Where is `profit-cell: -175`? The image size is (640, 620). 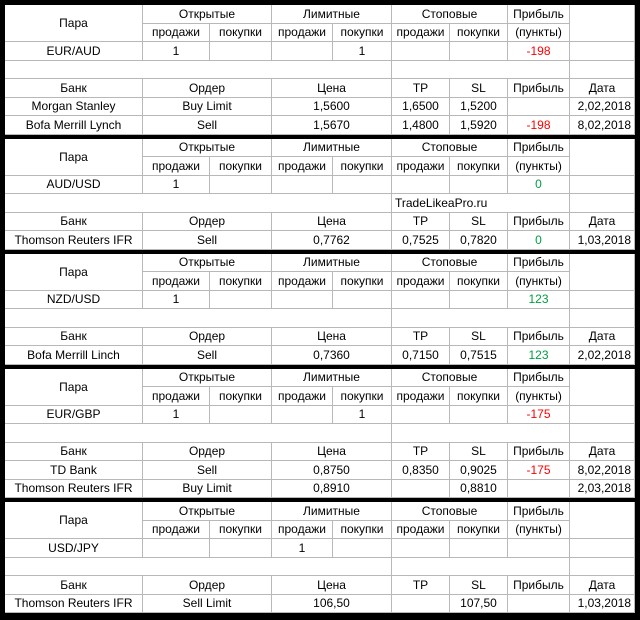
profit-cell: -175 is located at coordinates (539, 470).